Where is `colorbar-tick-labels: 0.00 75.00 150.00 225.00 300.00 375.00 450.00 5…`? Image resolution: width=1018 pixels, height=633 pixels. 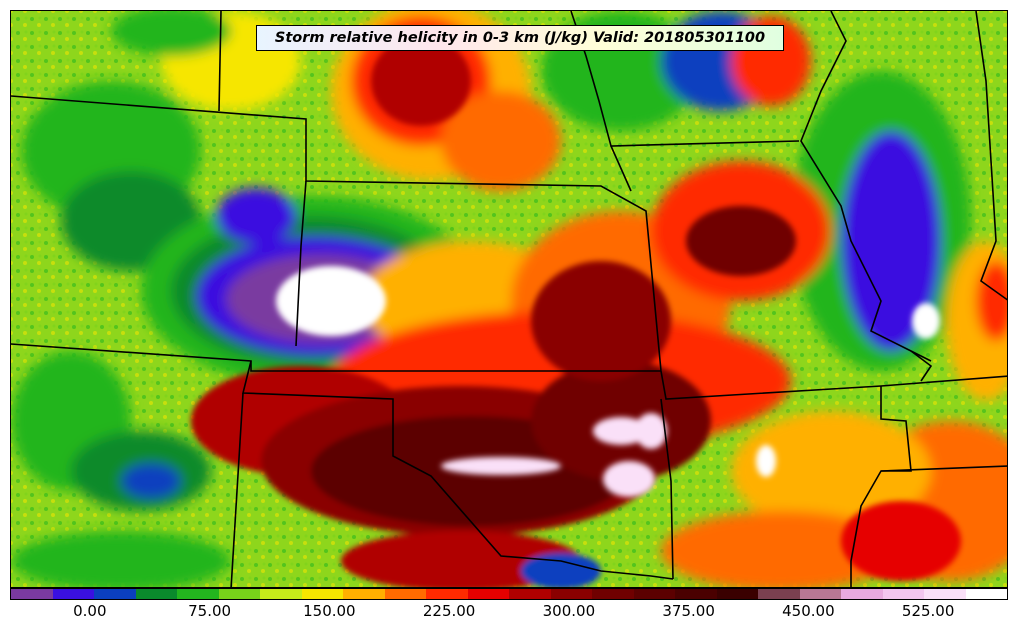
colorbar-tick-labels: 0.00 75.00 150.00 225.00 300.00 375.00 450.00 5… is located at coordinates (509, 614).